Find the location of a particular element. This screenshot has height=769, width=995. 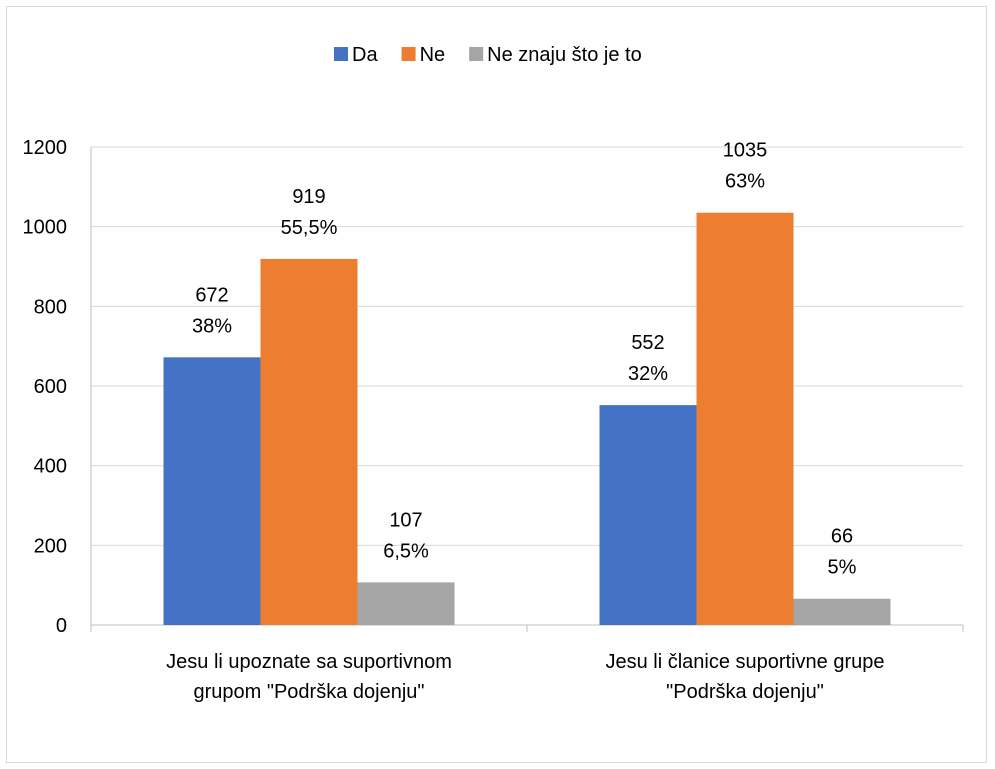

x-category-label: "Podrška dojenju" is located at coordinates (745, 692).